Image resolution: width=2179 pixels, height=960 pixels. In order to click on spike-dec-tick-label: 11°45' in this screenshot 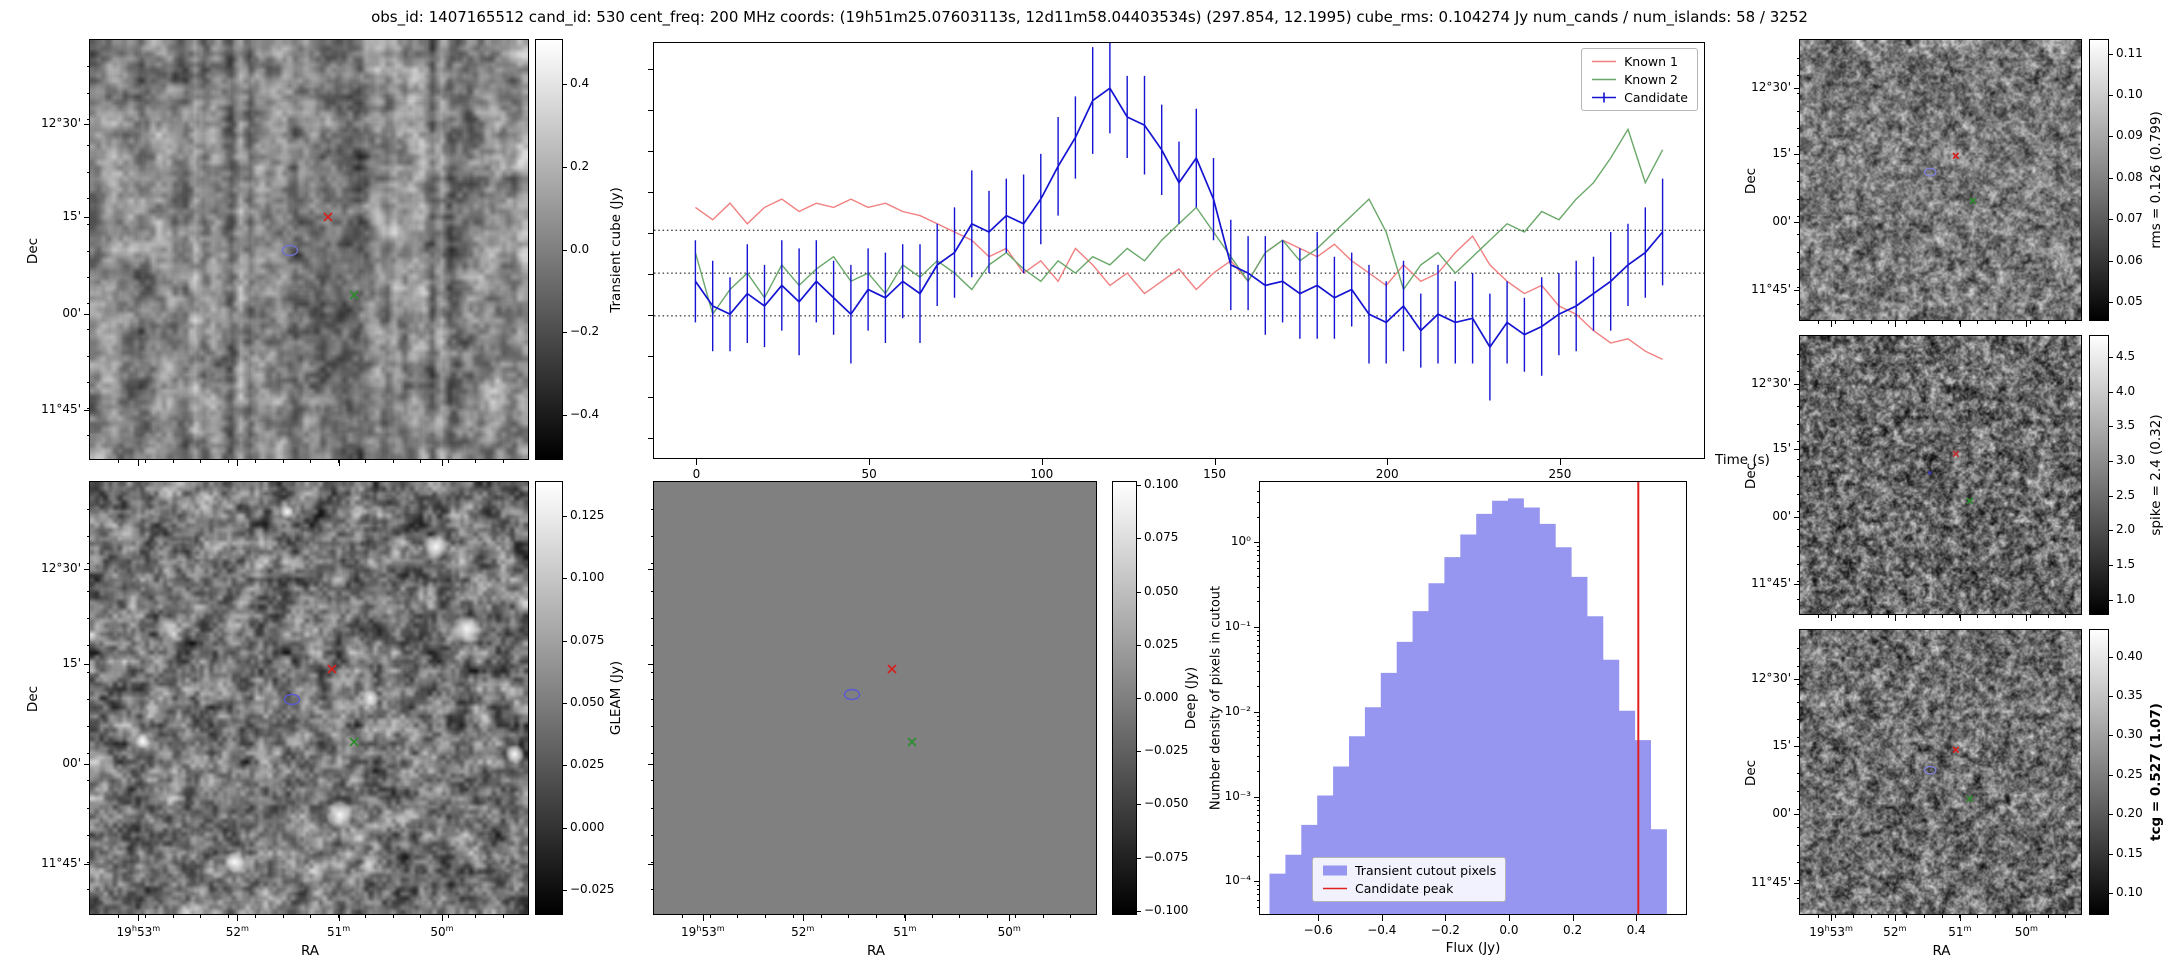, I will do `click(1771, 582)`.